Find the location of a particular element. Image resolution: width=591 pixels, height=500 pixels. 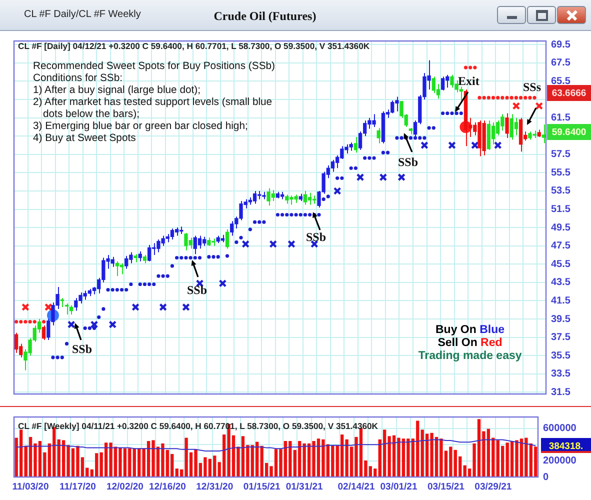

text: 59.6400 is located at coordinates (569, 132).